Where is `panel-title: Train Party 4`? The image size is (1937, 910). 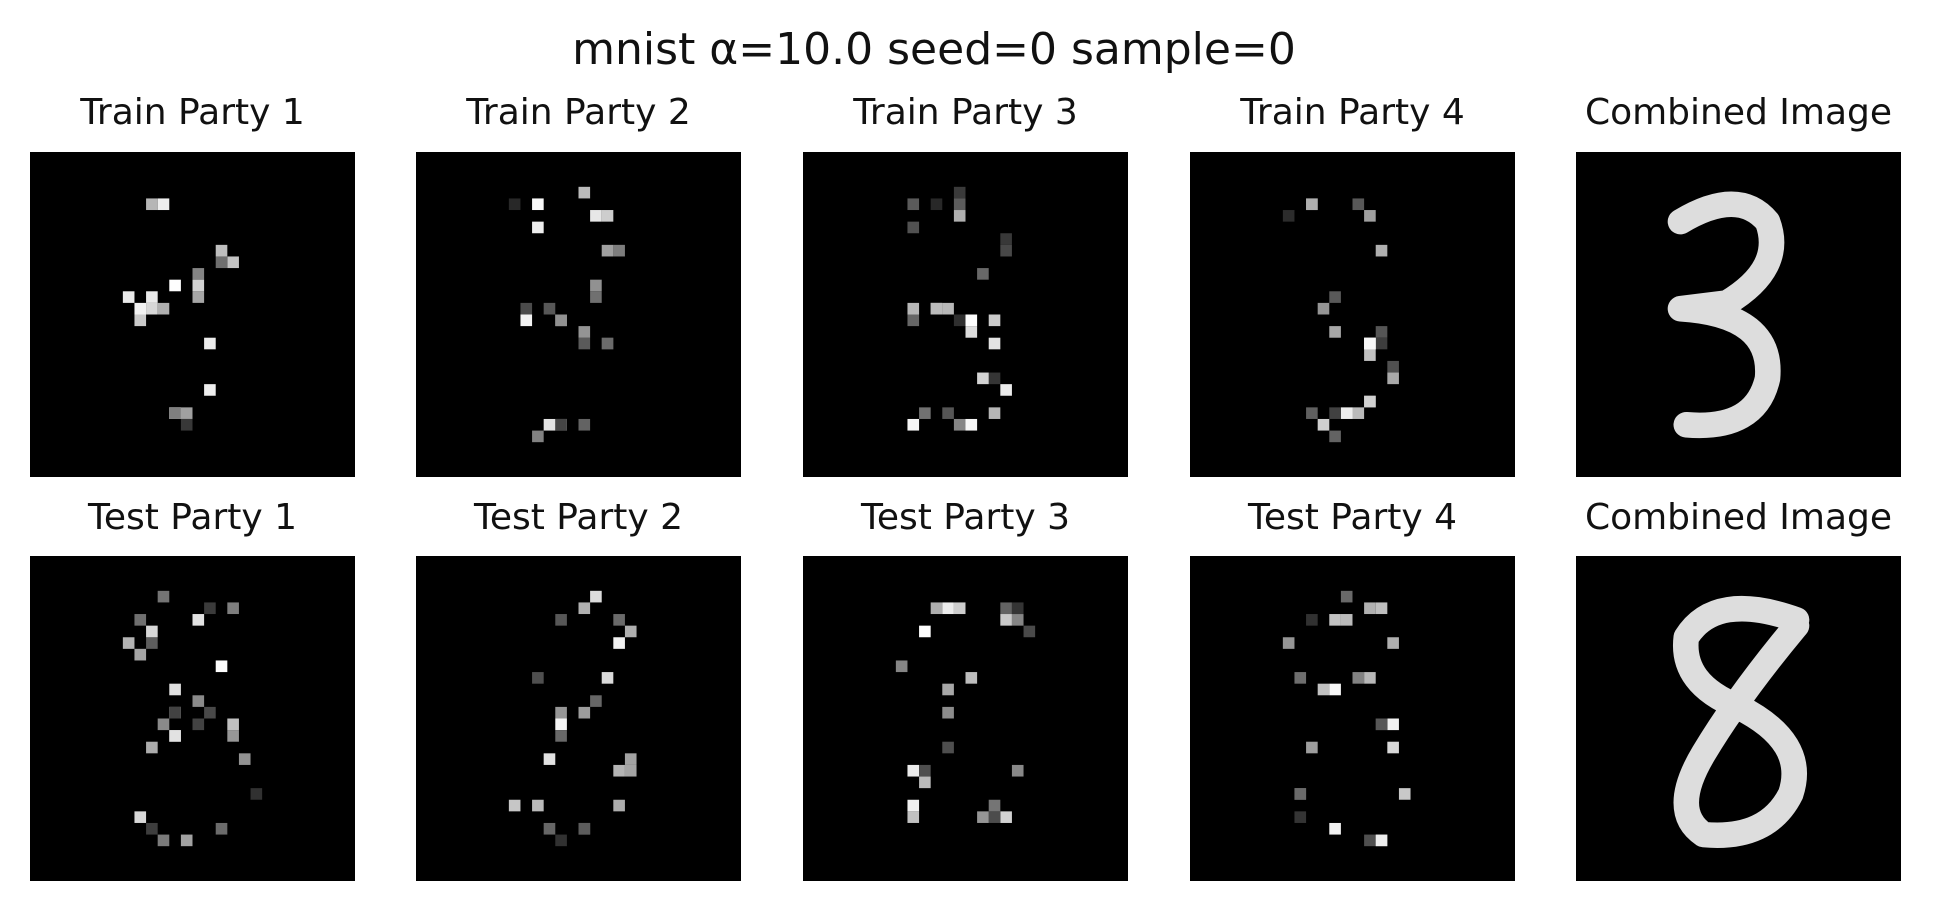
panel-title: Train Party 4 is located at coordinates (1352, 112).